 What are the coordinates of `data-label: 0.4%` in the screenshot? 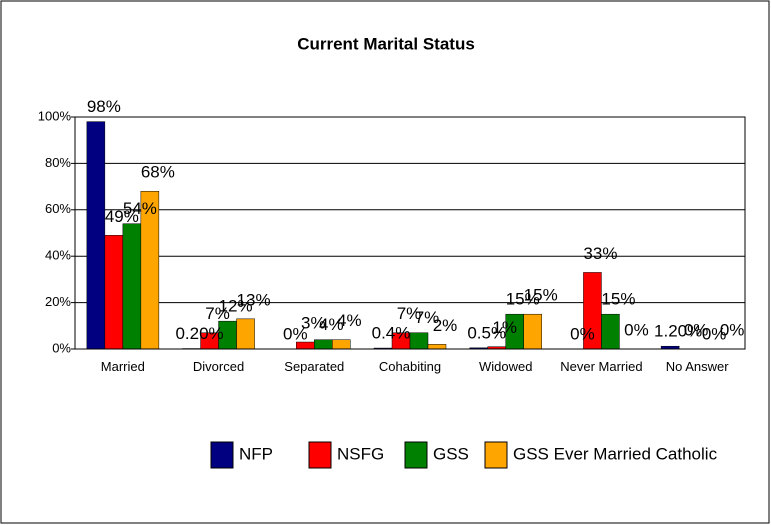 It's located at (391, 333).